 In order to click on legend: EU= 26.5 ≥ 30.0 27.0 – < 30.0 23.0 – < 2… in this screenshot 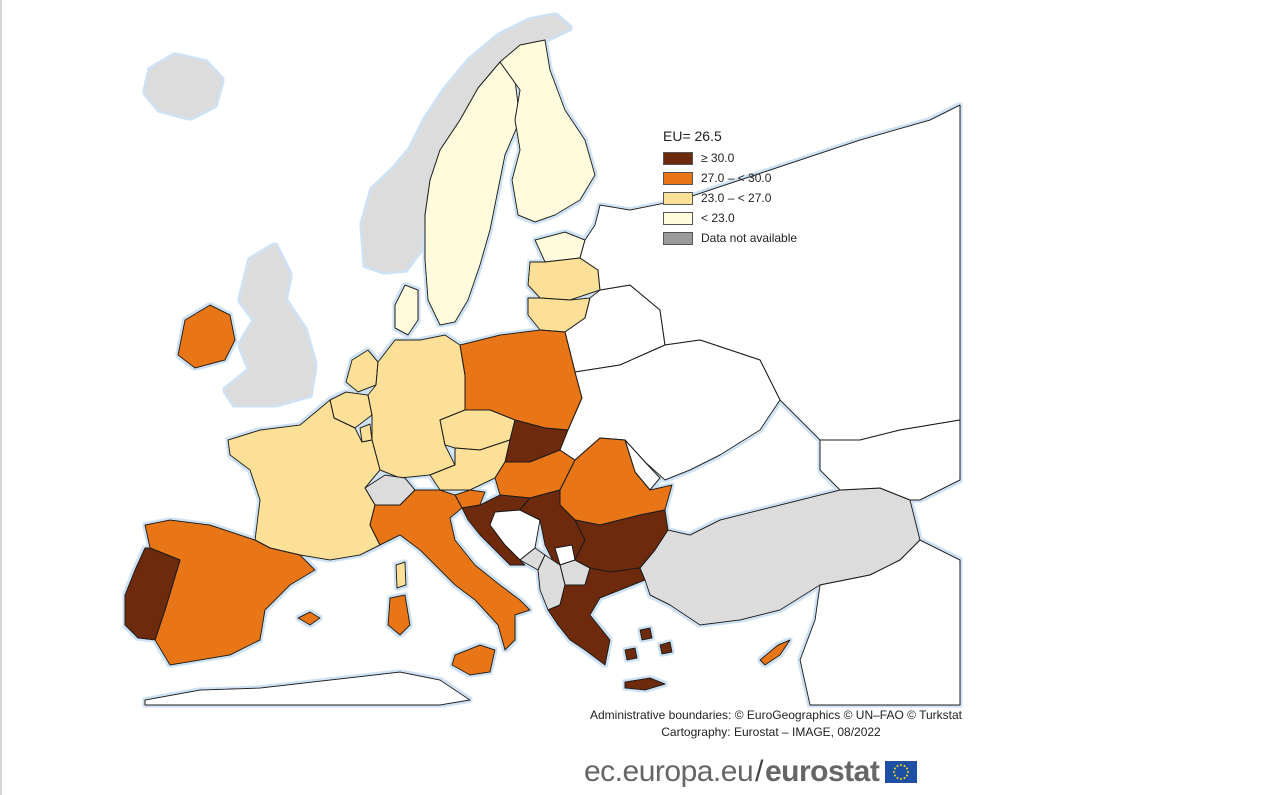, I will do `click(730, 188)`.